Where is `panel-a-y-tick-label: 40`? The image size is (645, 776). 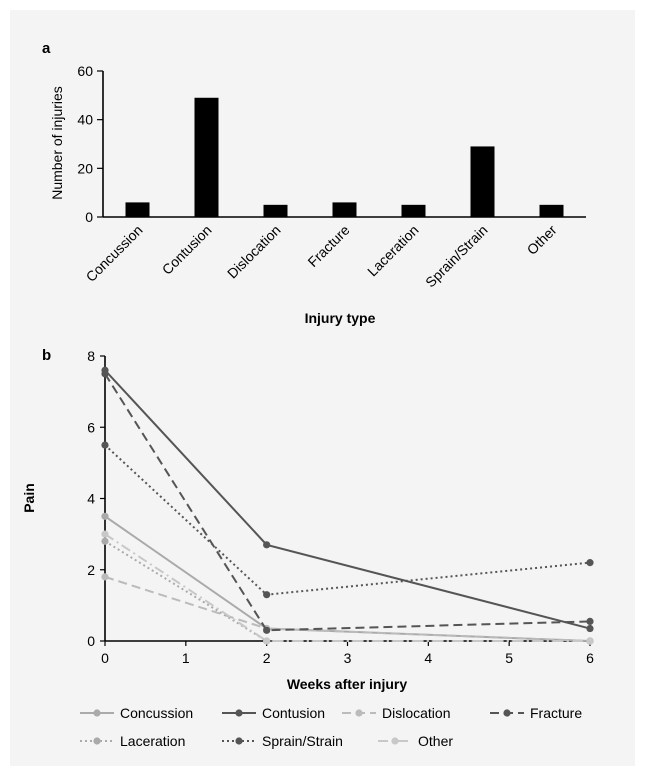
panel-a-y-tick-label: 40 is located at coordinates (85, 120).